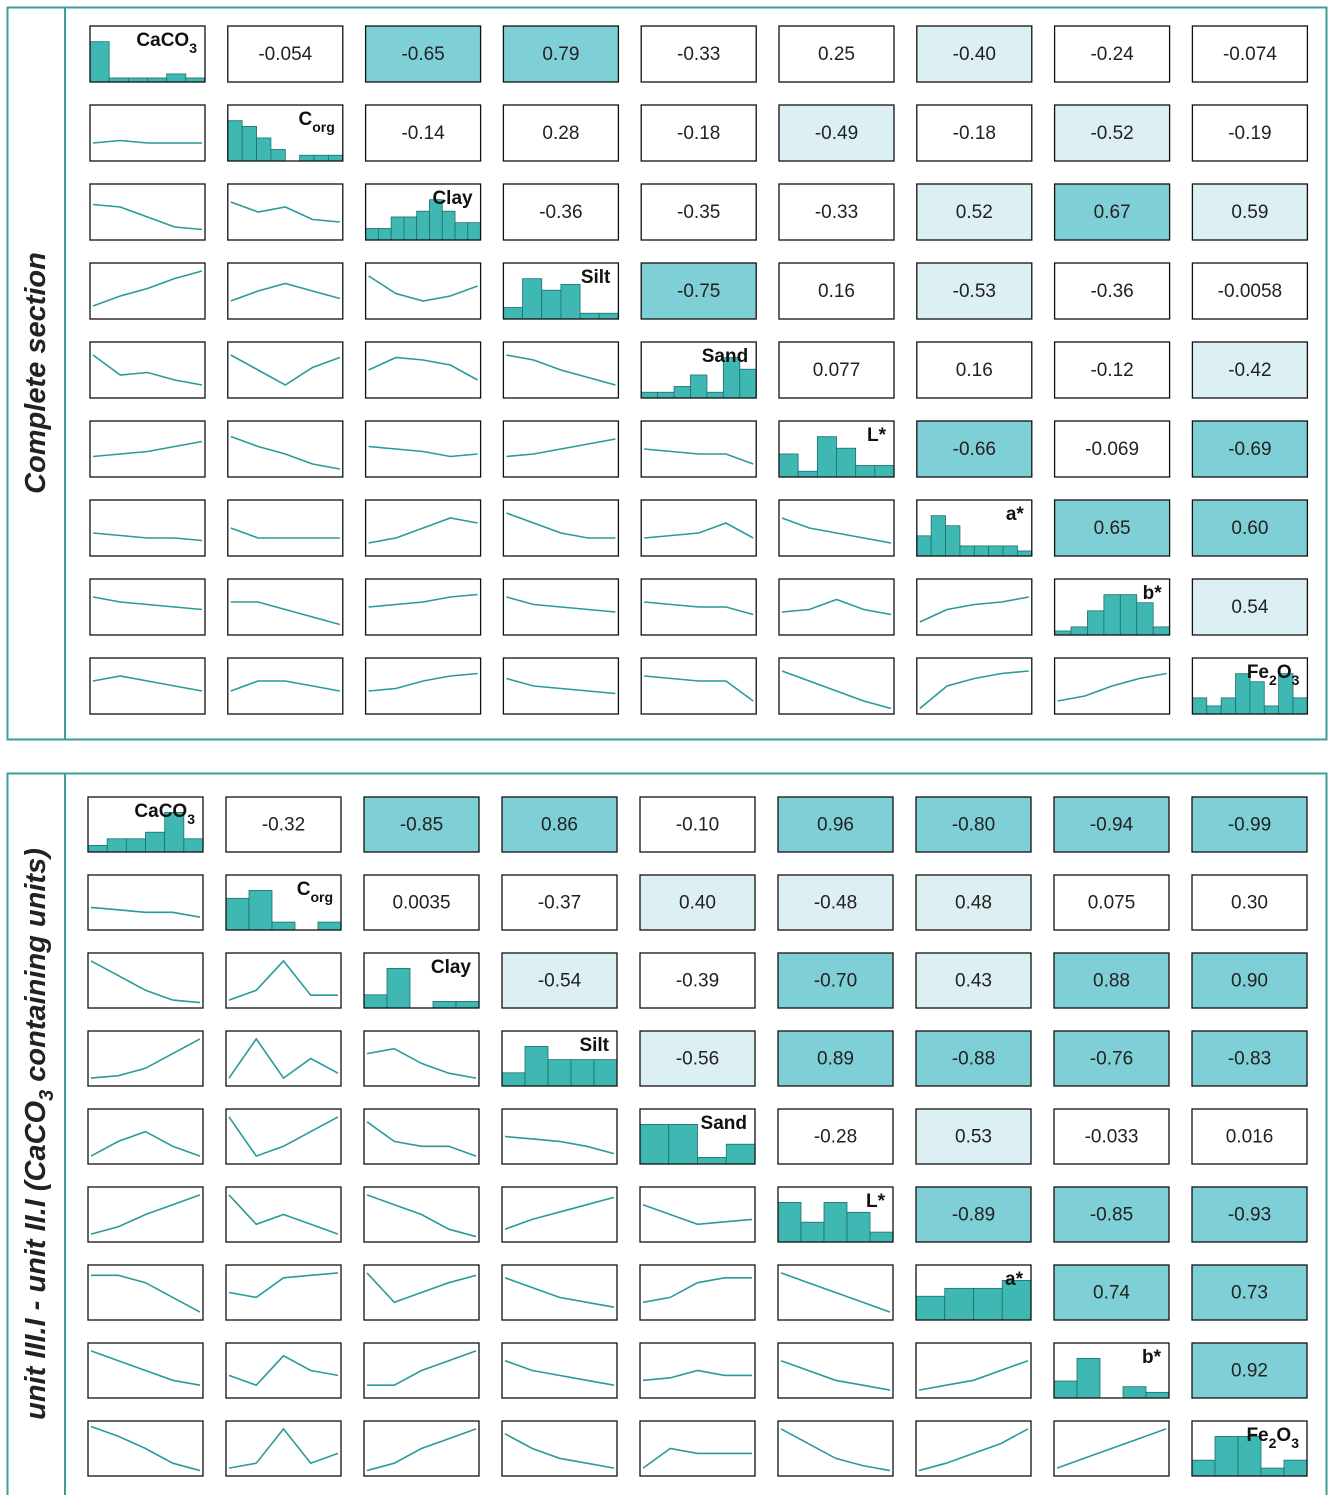 The image size is (1328, 1495). Describe the element at coordinates (698, 291) in the screenshot. I see `correlation-label: -0.75` at that location.